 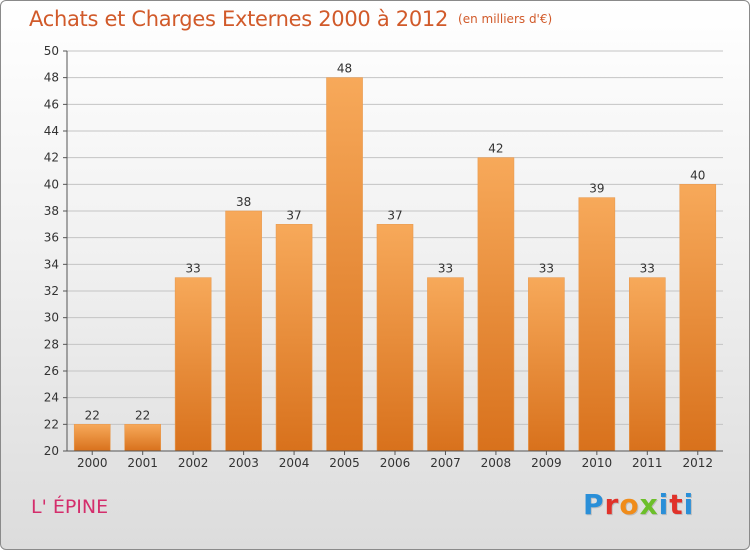 I want to click on data-label-2006: 37, so click(x=394, y=215).